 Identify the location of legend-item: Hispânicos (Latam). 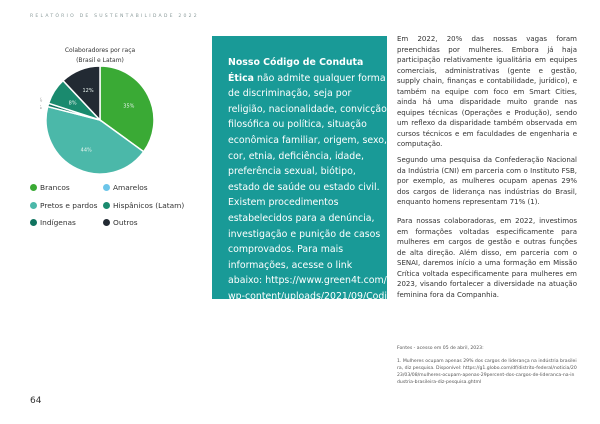
(143, 205).